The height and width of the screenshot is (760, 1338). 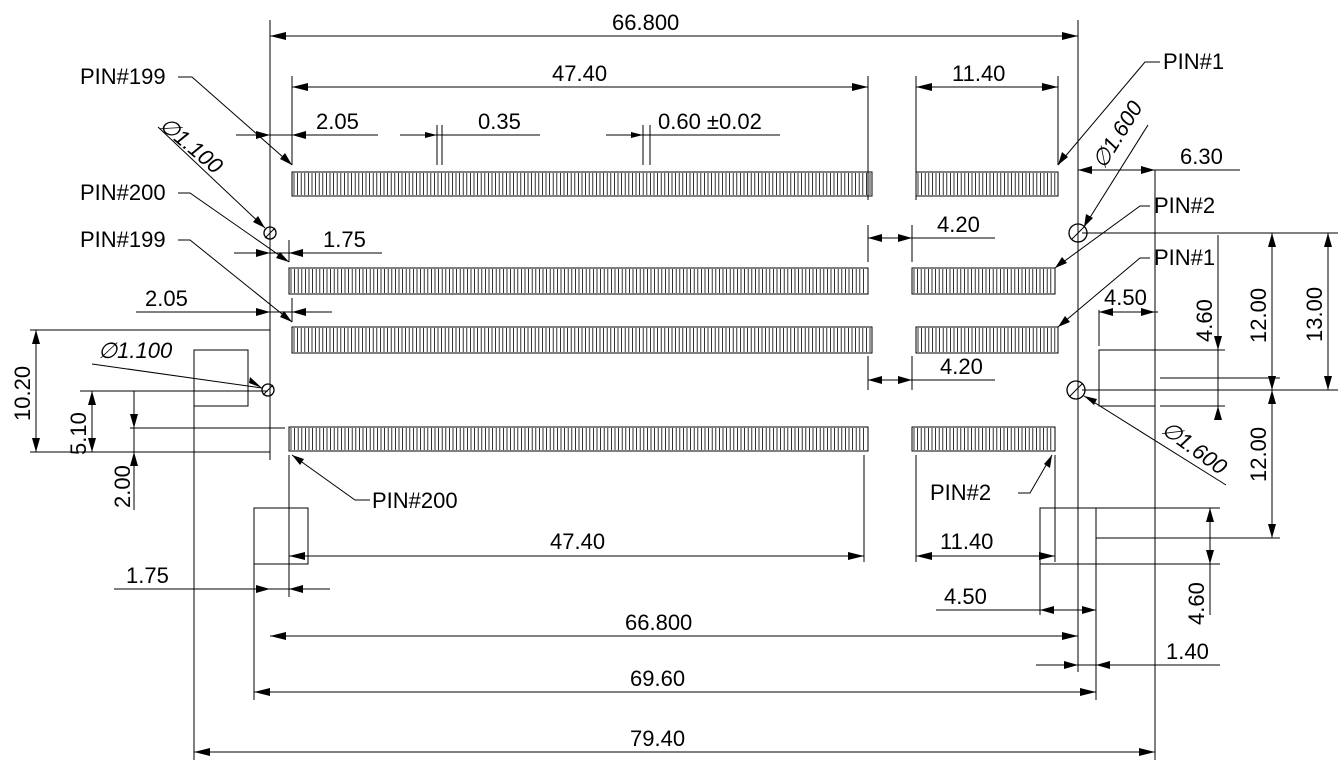 What do you see at coordinates (123, 76) in the screenshot?
I see `pin-label-199-top: PIN#199` at bounding box center [123, 76].